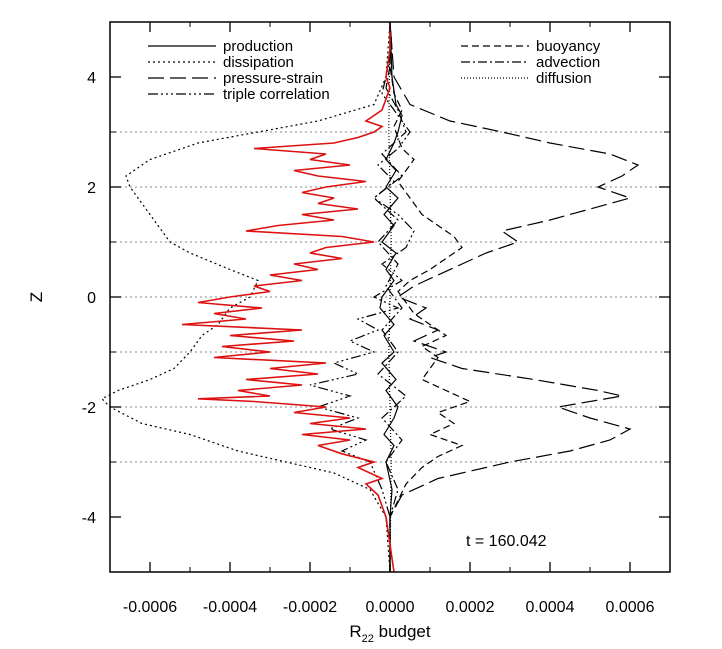  I want to click on series-line-buoyancy, so click(430, 297).